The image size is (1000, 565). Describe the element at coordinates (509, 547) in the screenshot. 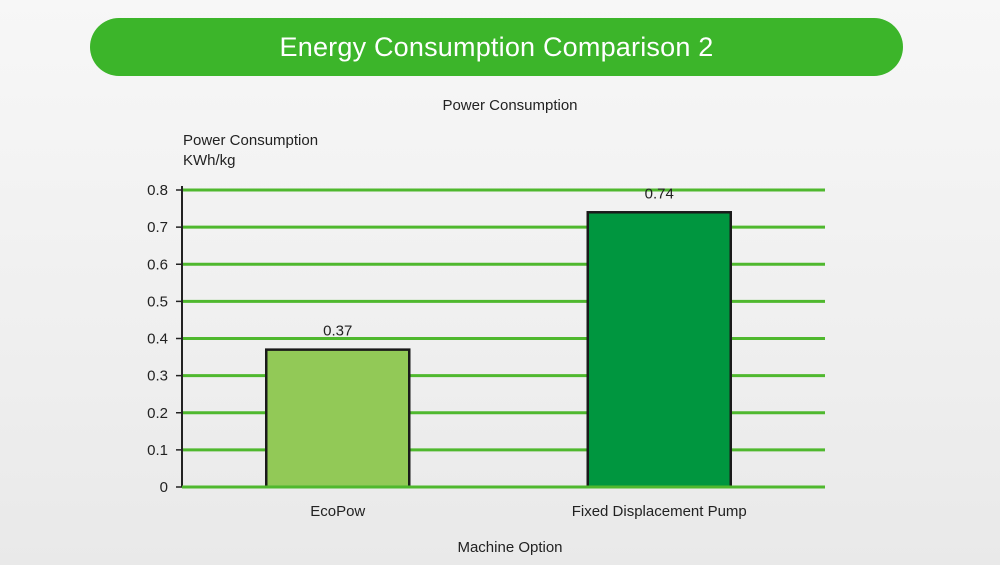

I see `x-axis-label: Machine Option` at that location.